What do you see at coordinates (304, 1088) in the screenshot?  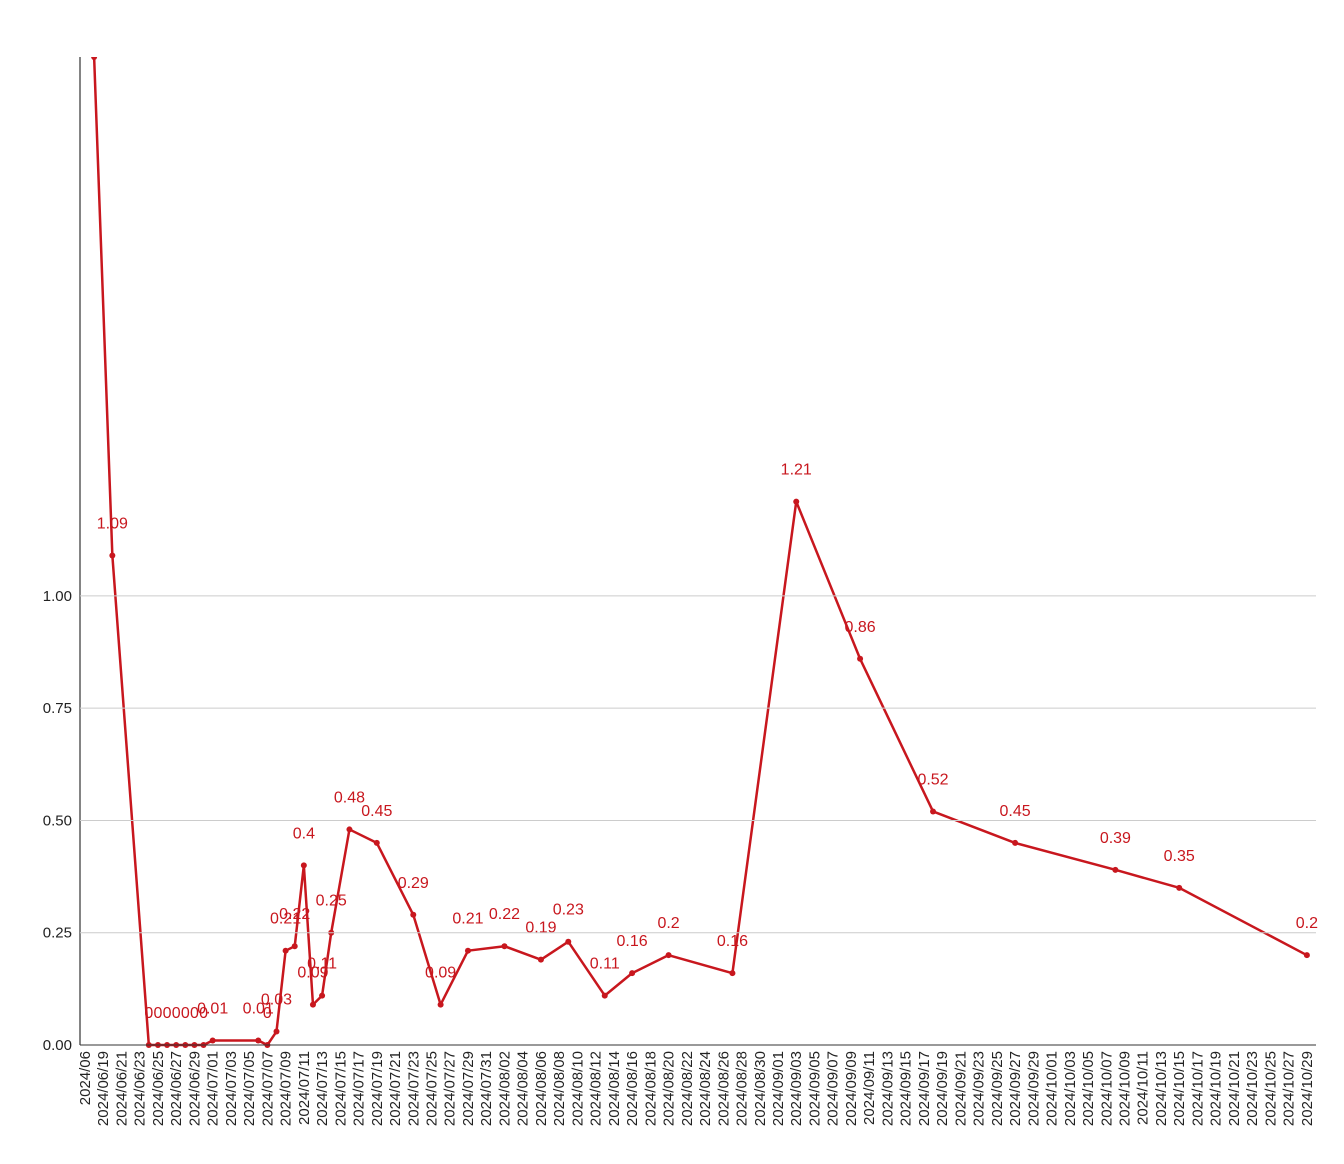 I see `x-tick-label: 2024/07/11` at bounding box center [304, 1088].